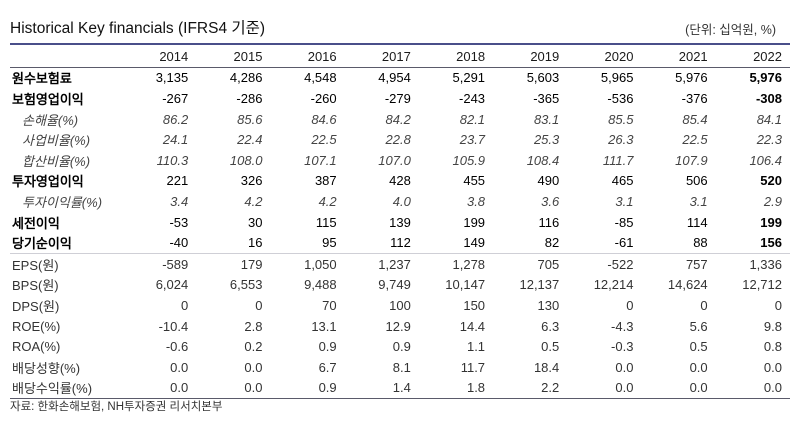 The width and height of the screenshot is (799, 424). What do you see at coordinates (530, 388) in the screenshot?
I see `table-cell: 2.2` at bounding box center [530, 388].